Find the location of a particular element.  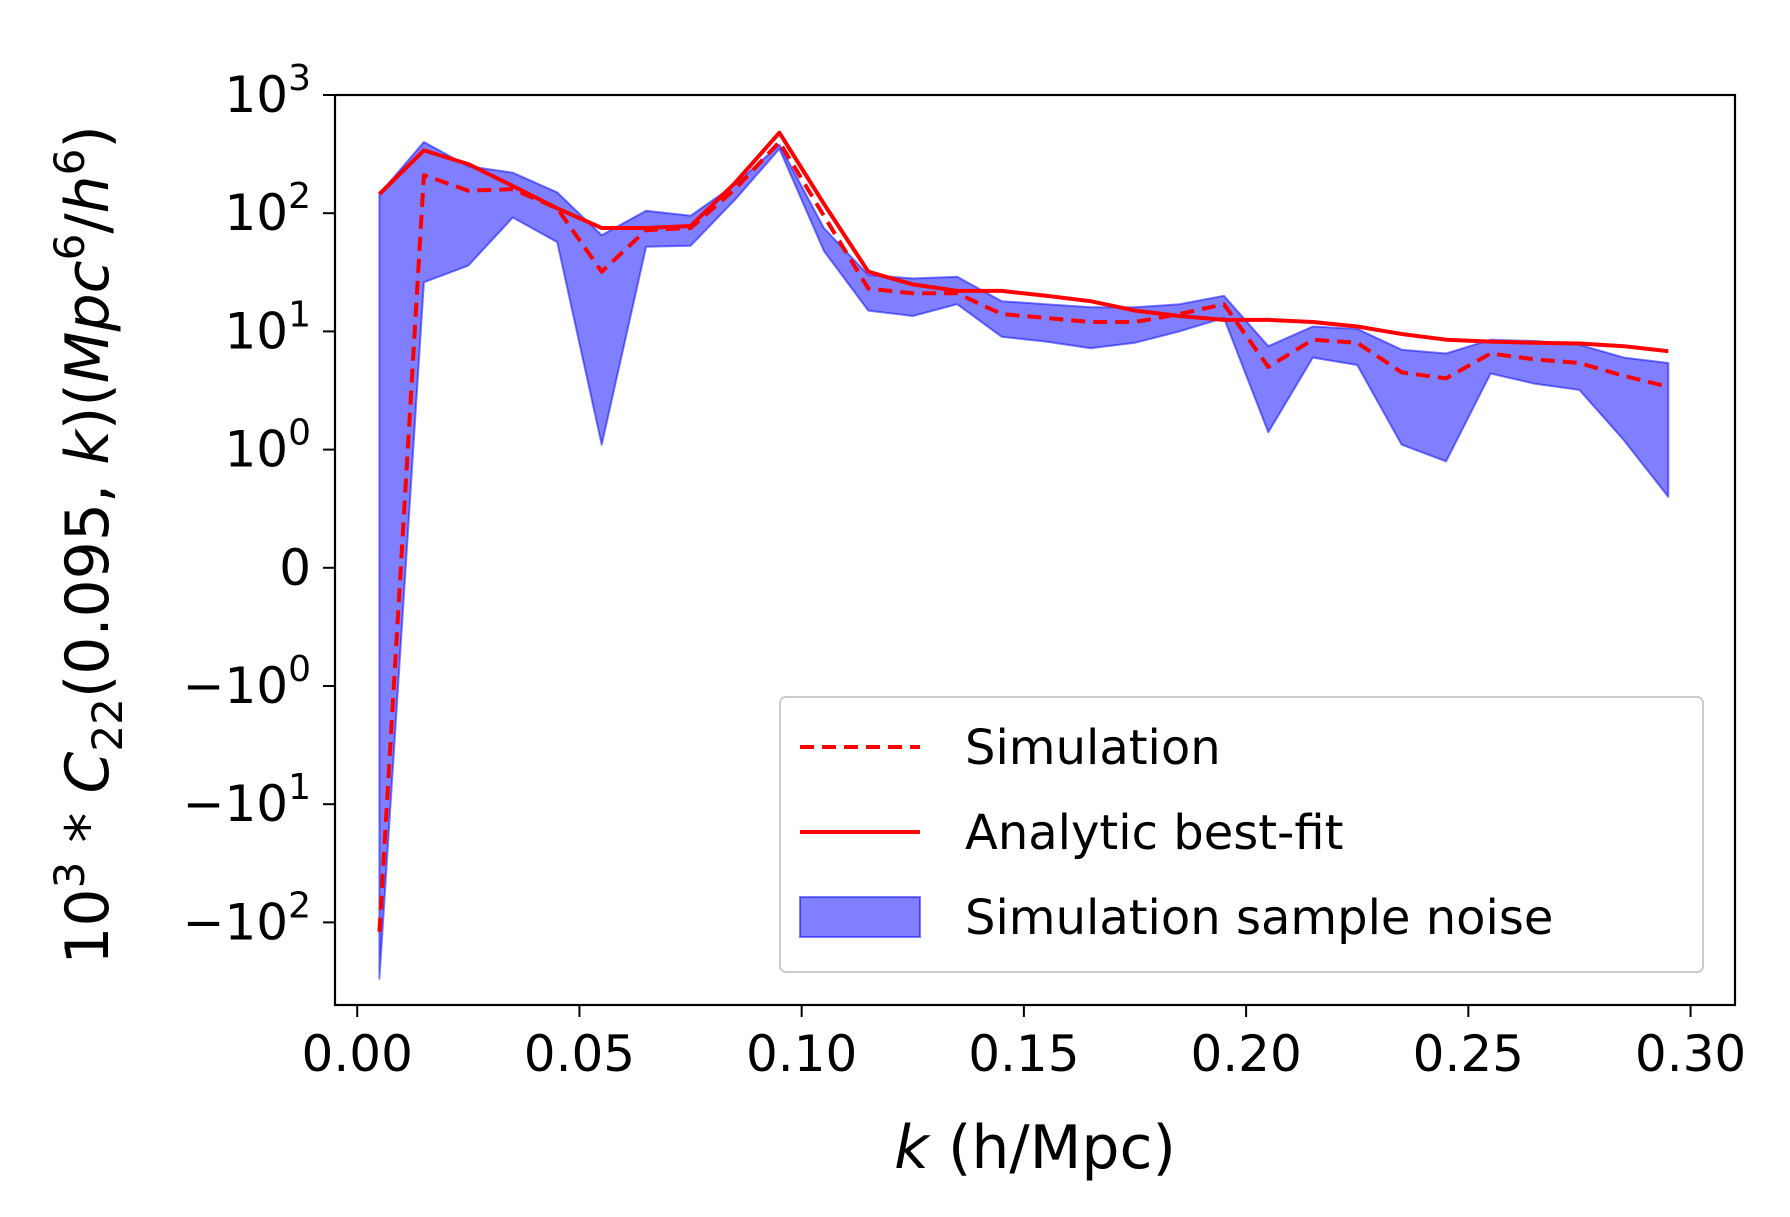

legend-label-analytic: Analytic best-fit is located at coordinates (1154, 833).